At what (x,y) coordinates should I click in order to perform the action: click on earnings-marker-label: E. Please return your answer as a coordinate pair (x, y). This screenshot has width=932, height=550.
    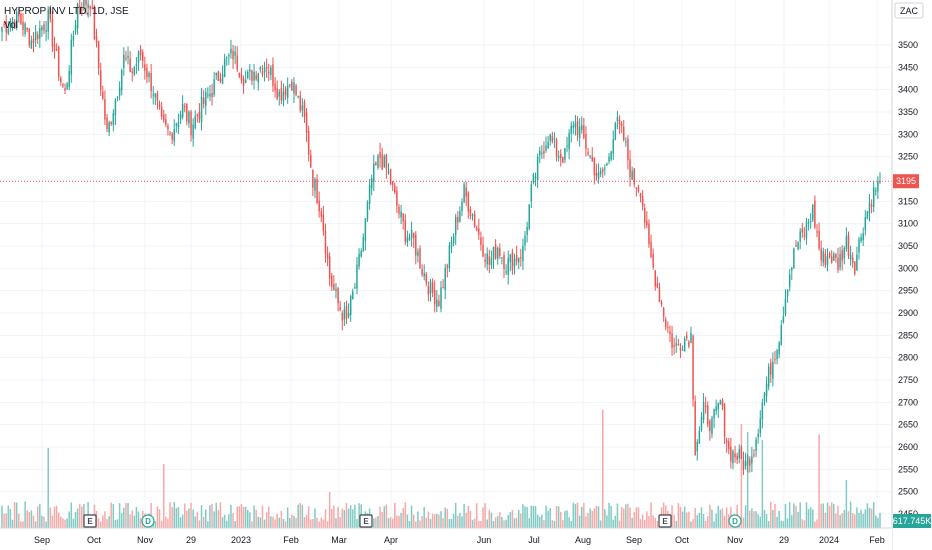
    Looking at the image, I should click on (90, 521).